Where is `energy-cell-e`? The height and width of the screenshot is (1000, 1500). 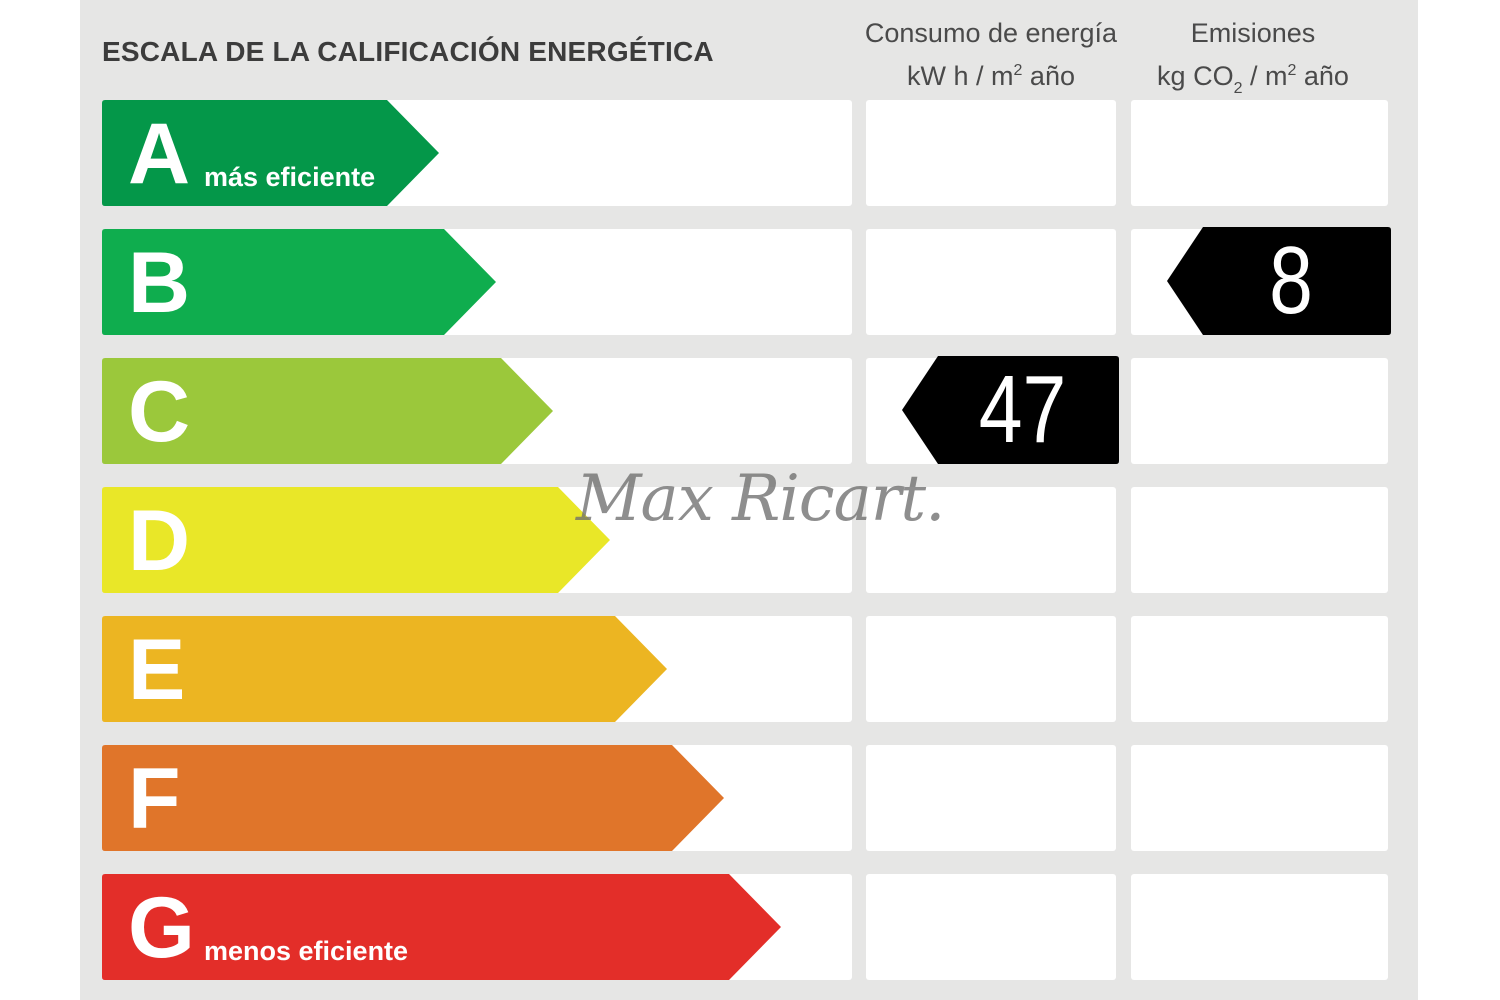
energy-cell-e is located at coordinates (991, 669).